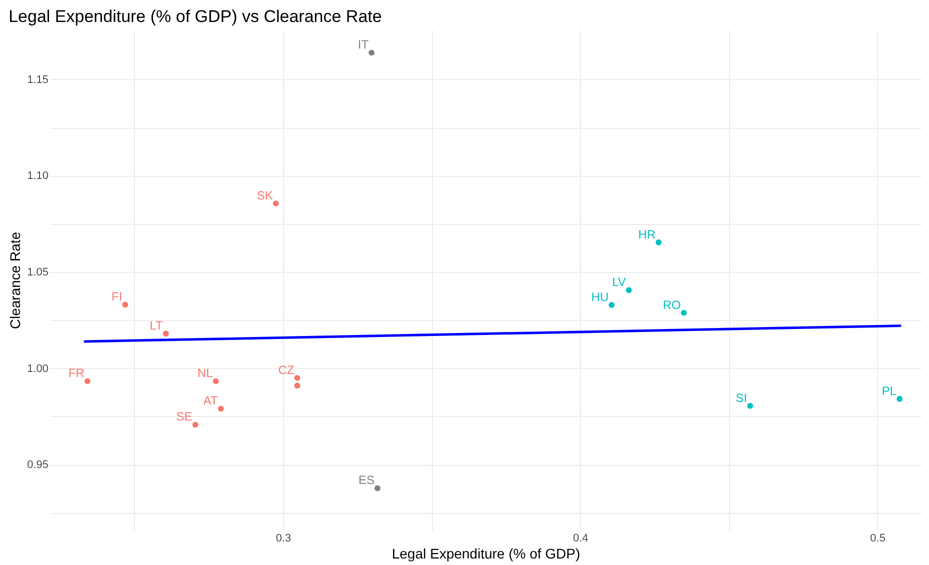 The image size is (929, 565). I want to click on data-label: PL, so click(889, 391).